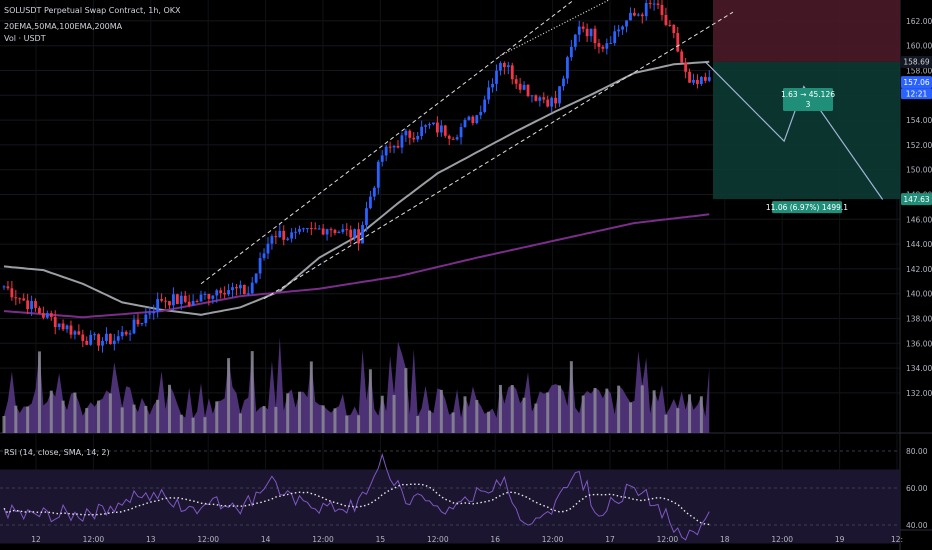 This screenshot has height=550, width=932. What do you see at coordinates (897, 539) in the screenshot?
I see `time-tick-label: 12:` at bounding box center [897, 539].